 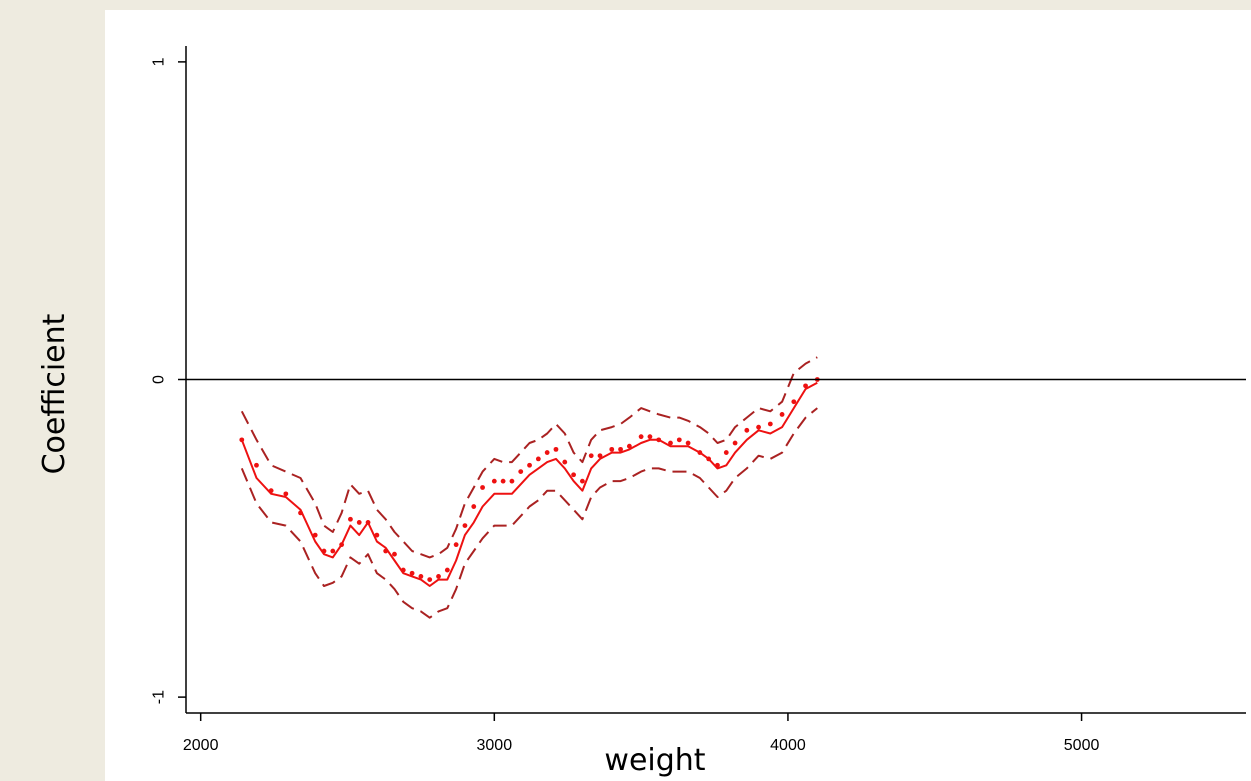 I want to click on y-tick-label: 1, so click(x=159, y=61).